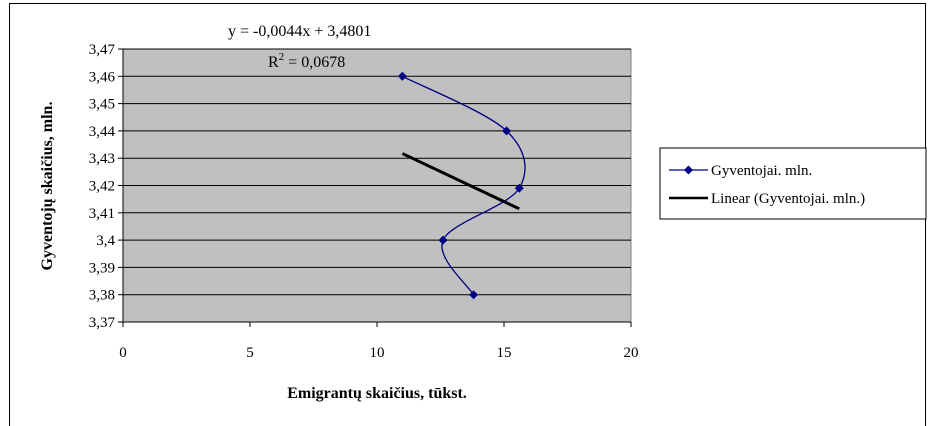 The width and height of the screenshot is (928, 426). What do you see at coordinates (504, 353) in the screenshot?
I see `x-tick-label: 15` at bounding box center [504, 353].